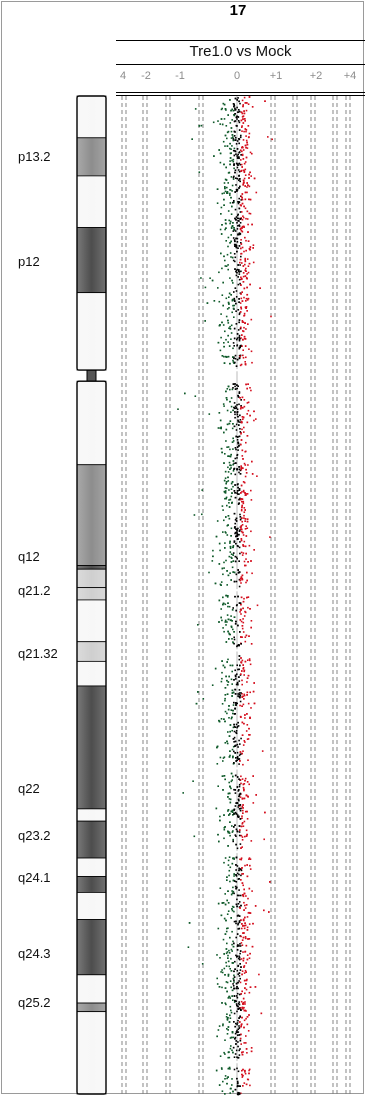 This screenshot has height=1096, width=367. Describe the element at coordinates (350, 76) in the screenshot. I see `x-tick-label: +4` at that location.